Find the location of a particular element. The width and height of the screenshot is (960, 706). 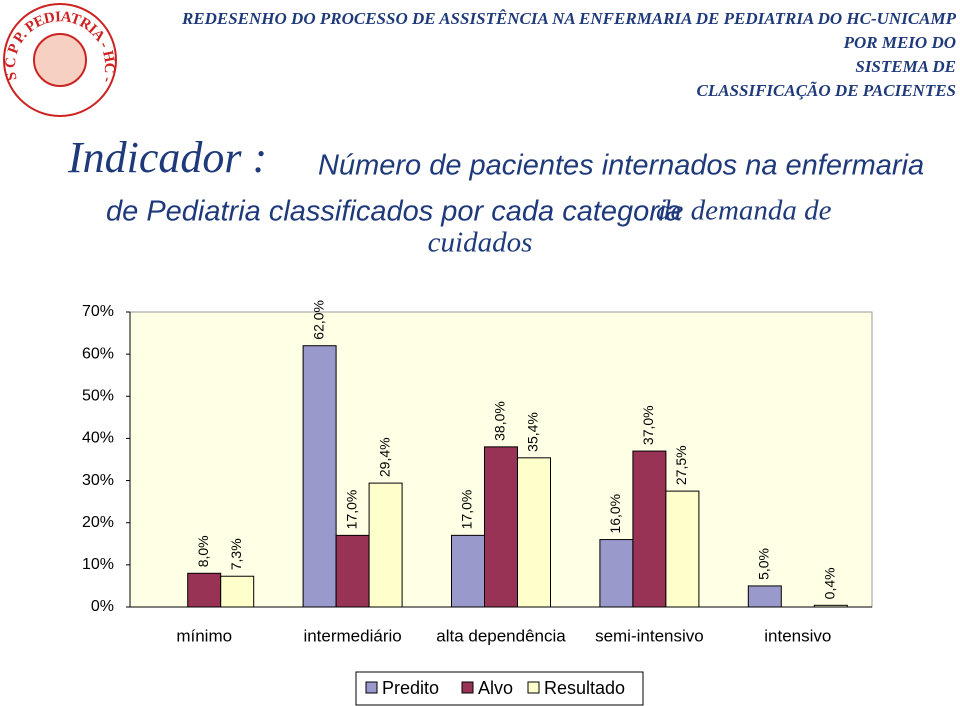

data-label: 27,5% is located at coordinates (681, 465).